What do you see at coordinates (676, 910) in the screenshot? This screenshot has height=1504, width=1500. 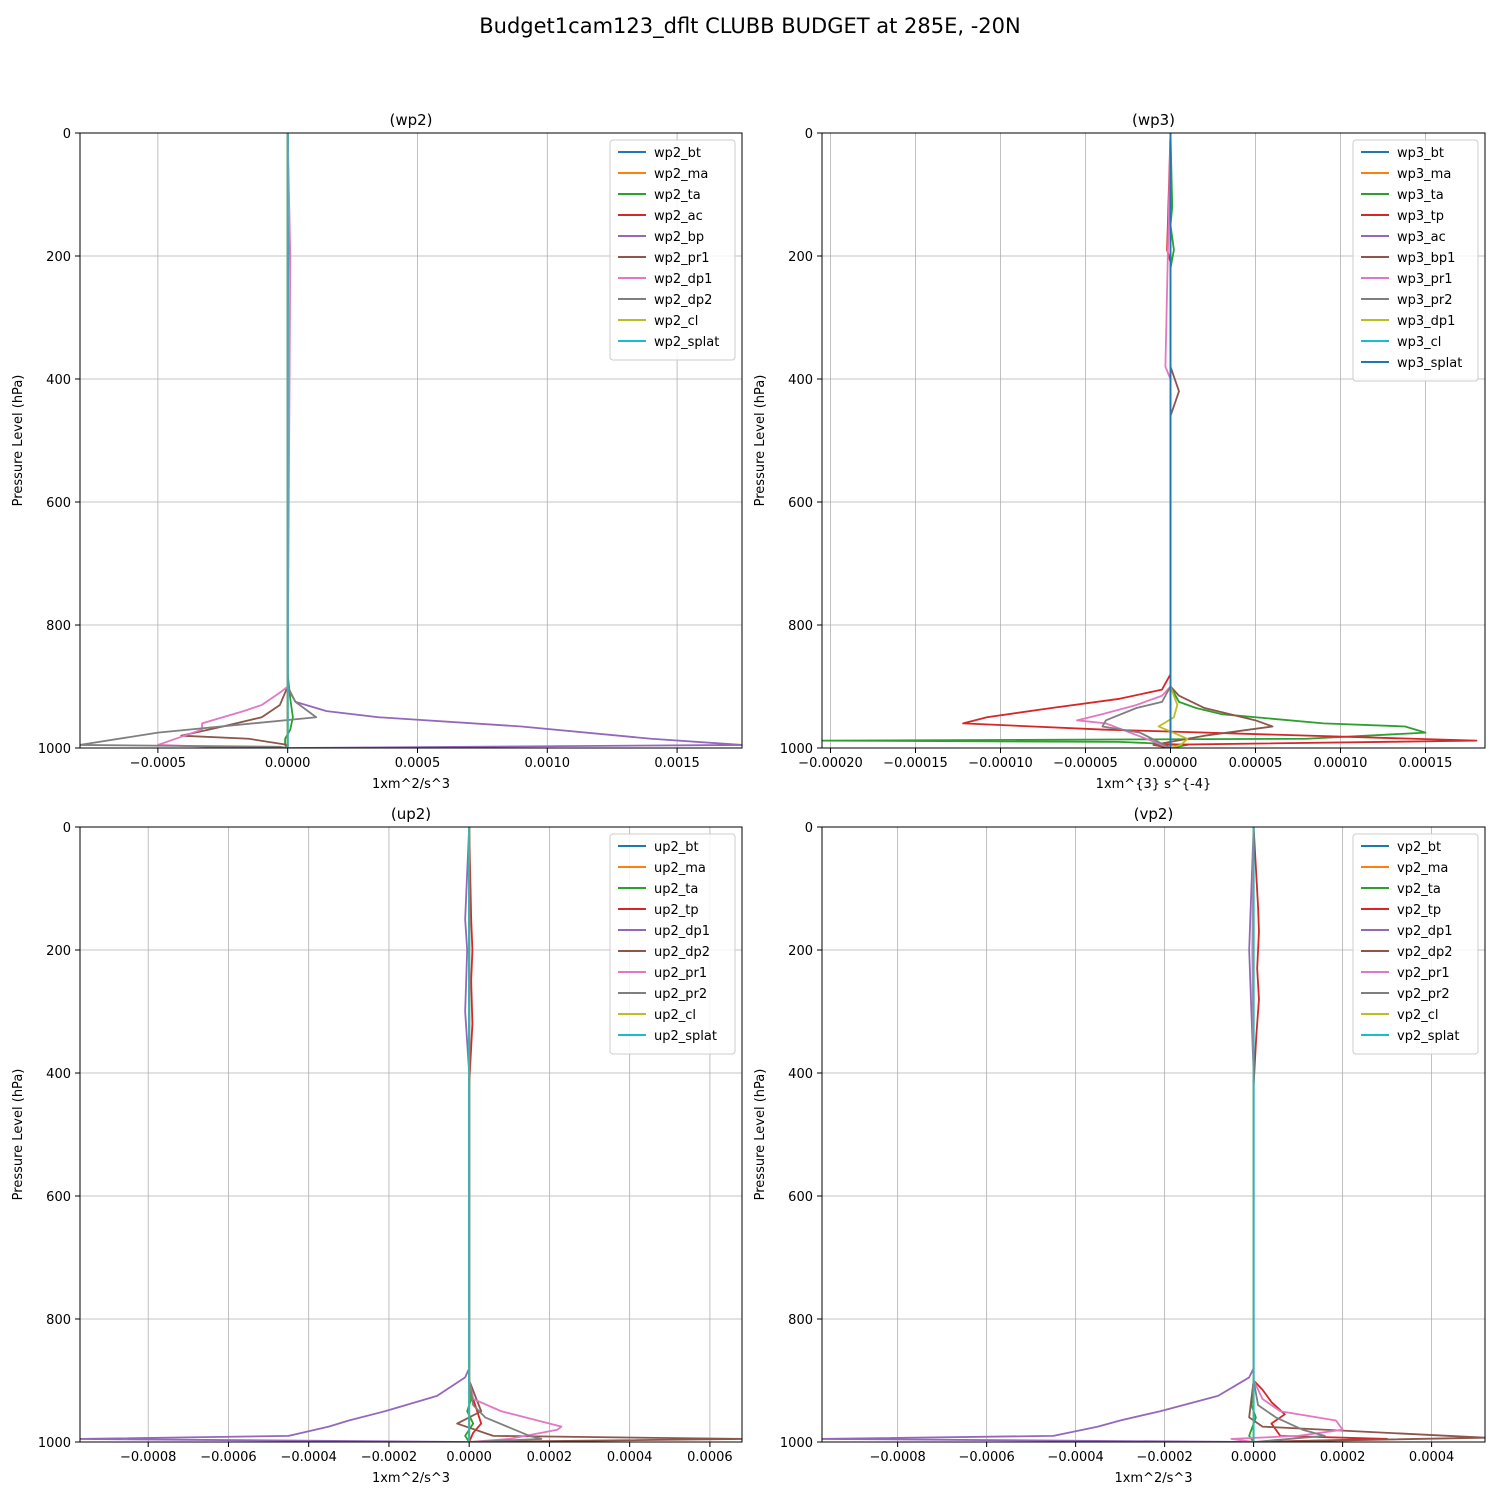 I see `legend-label: up2_tp` at bounding box center [676, 910].